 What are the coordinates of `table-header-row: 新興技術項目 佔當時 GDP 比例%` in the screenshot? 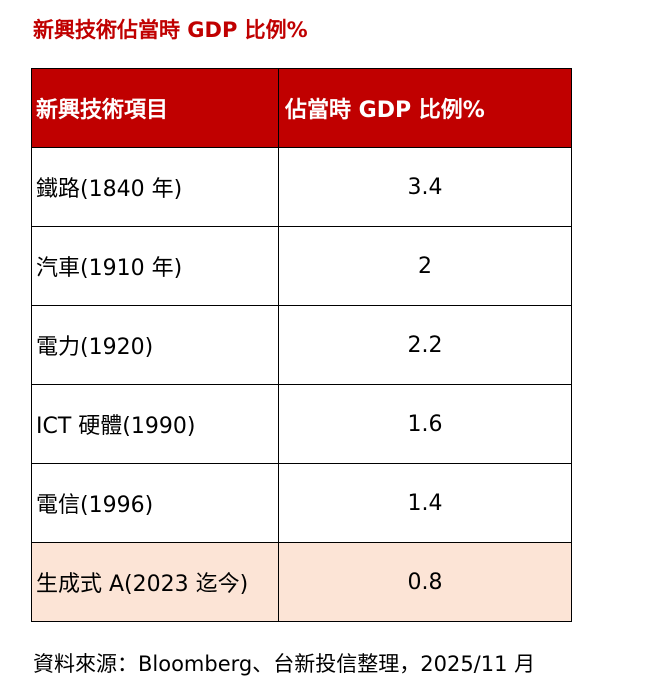 It's located at (301, 108).